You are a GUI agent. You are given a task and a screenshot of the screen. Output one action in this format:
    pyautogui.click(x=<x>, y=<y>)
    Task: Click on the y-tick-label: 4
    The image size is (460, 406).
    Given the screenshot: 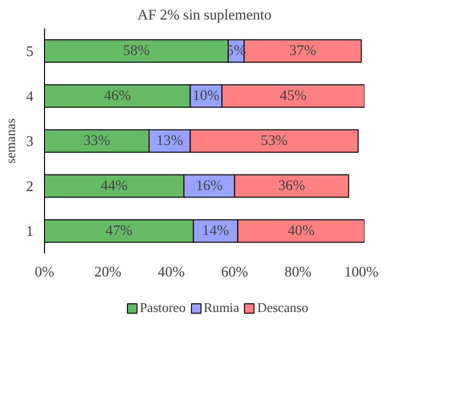 What is the action you would take?
    pyautogui.click(x=30, y=97)
    